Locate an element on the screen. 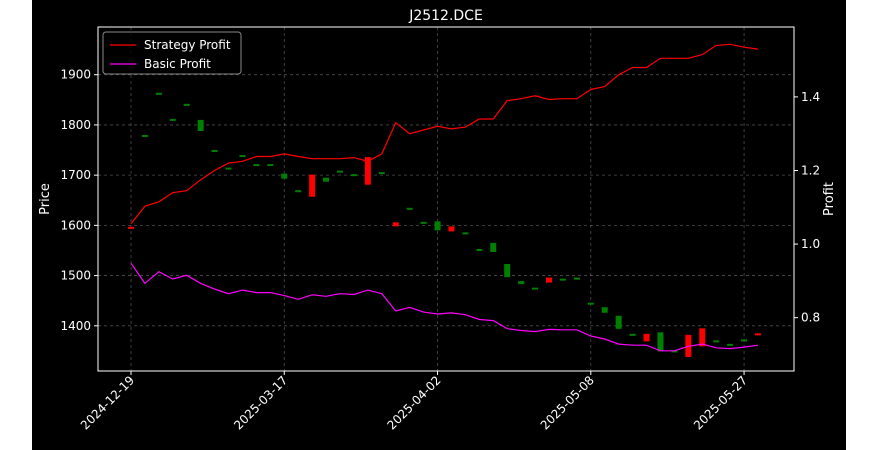  chart-title: J2512.DCE is located at coordinates (445, 16).